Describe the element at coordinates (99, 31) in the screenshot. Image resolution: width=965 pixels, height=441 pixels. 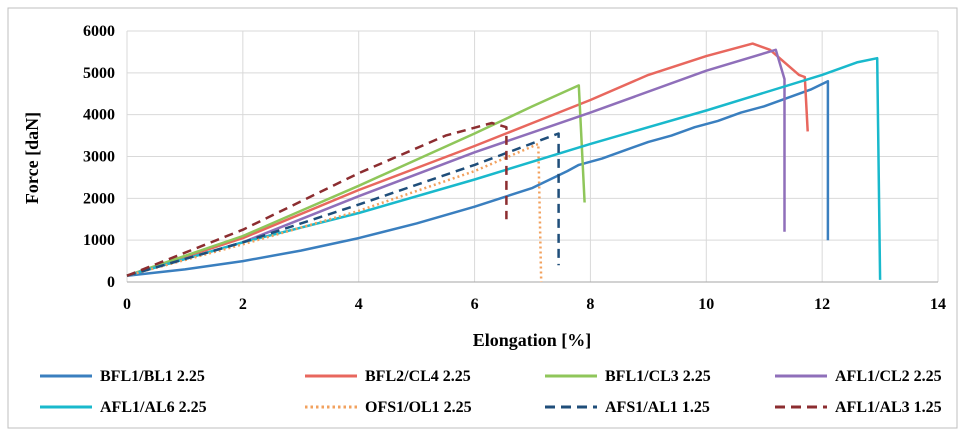
I see `y-tick-label: 6000` at that location.